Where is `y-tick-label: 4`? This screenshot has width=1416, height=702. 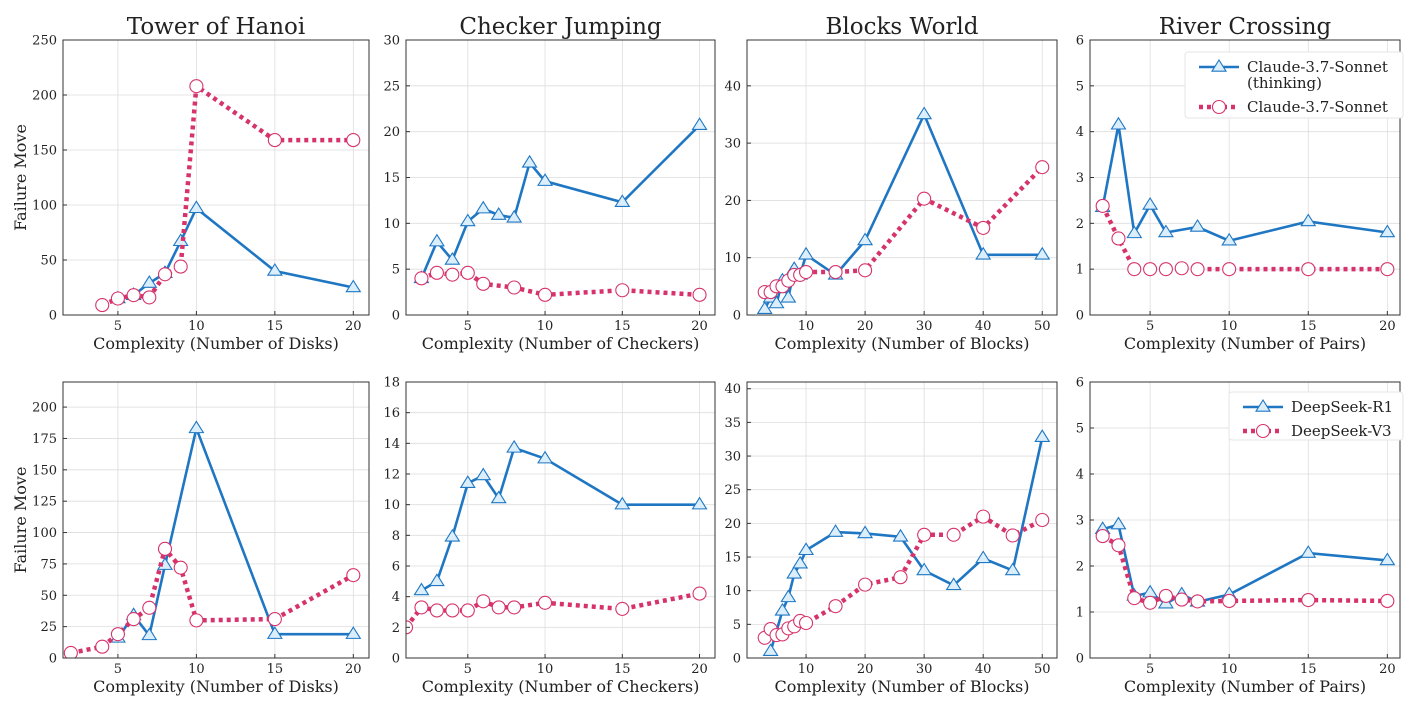 y-tick-label: 4 is located at coordinates (1080, 475).